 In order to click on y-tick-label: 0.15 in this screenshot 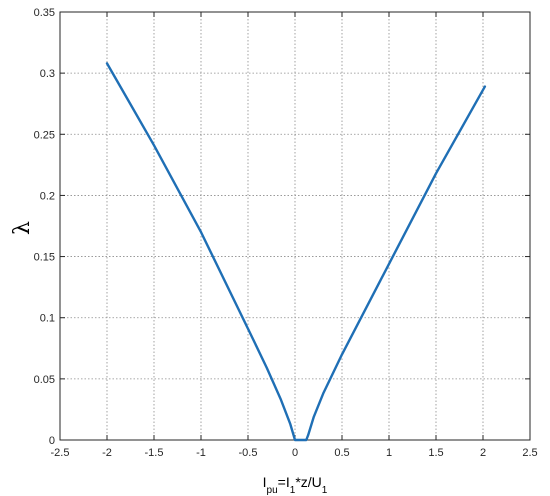, I will do `click(44, 258)`.